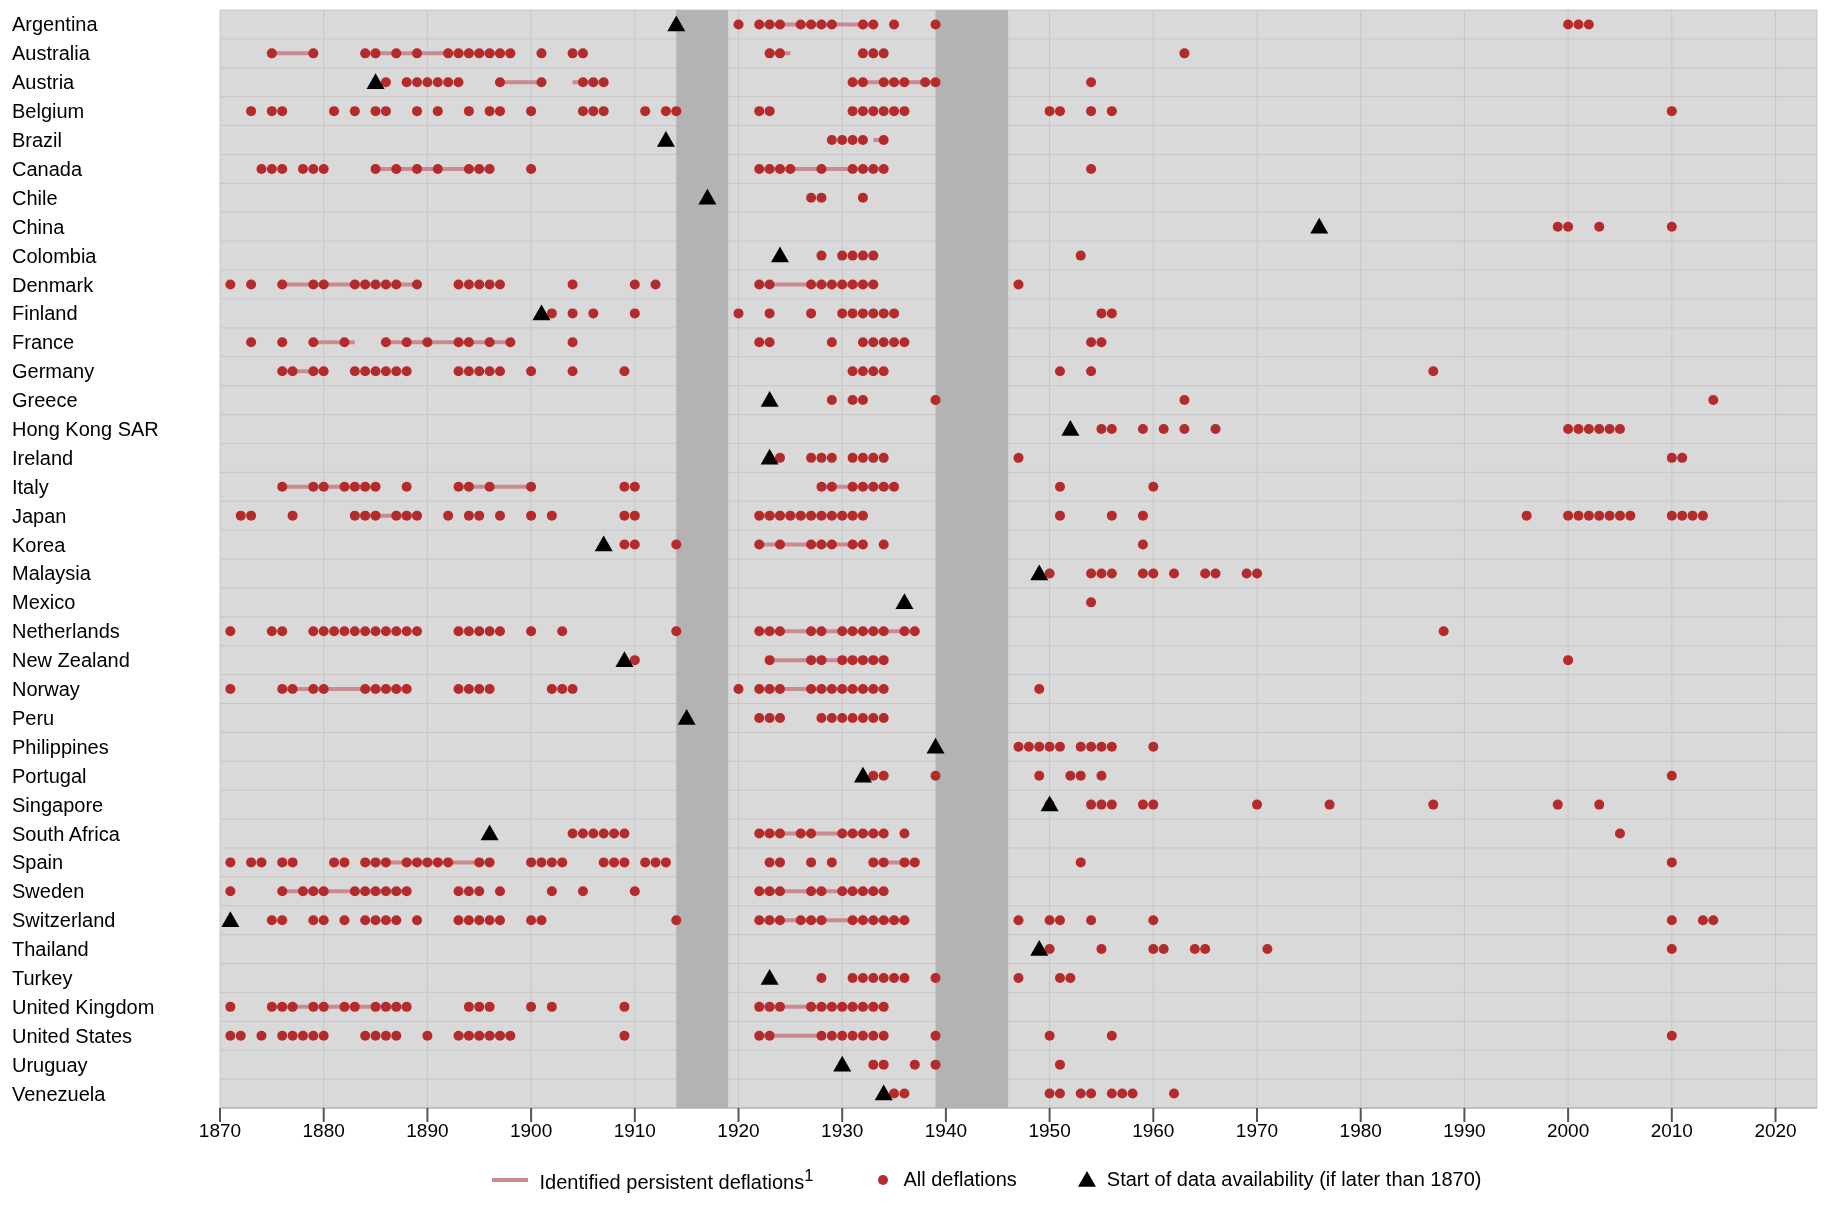  What do you see at coordinates (64, 920) in the screenshot?
I see `y-tick-label: Switzerland` at bounding box center [64, 920].